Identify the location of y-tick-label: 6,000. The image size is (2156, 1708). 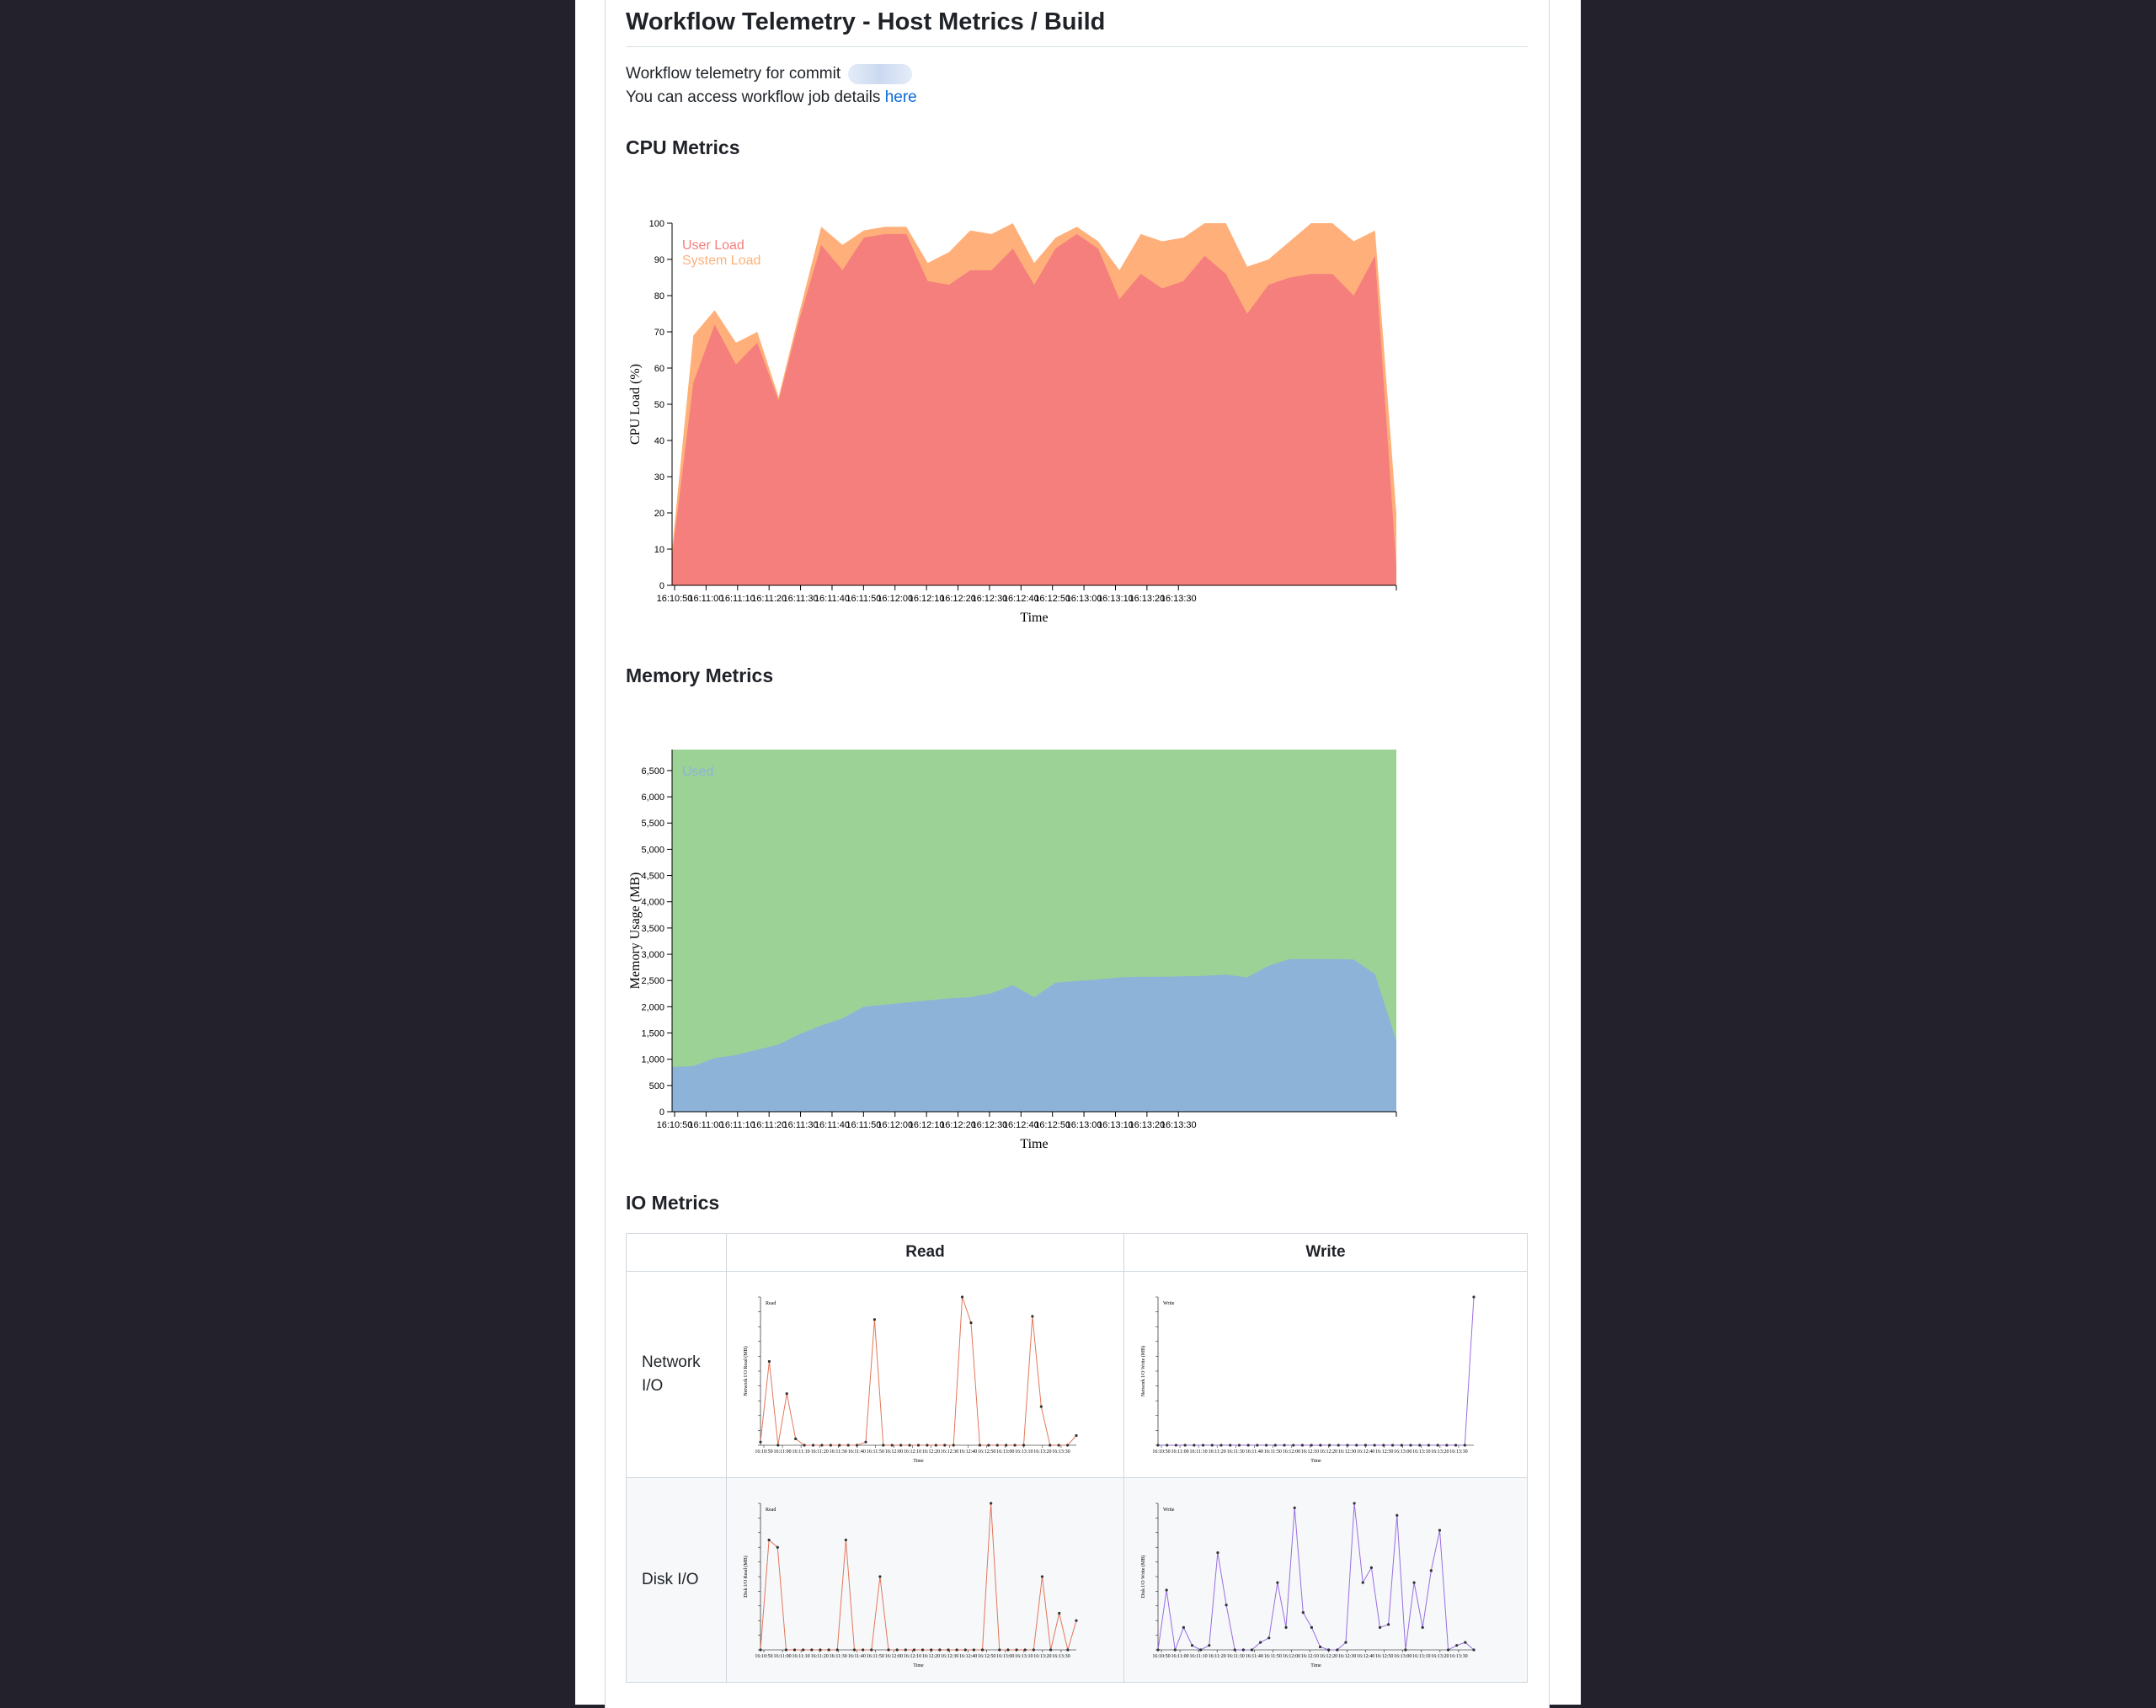
(652, 798).